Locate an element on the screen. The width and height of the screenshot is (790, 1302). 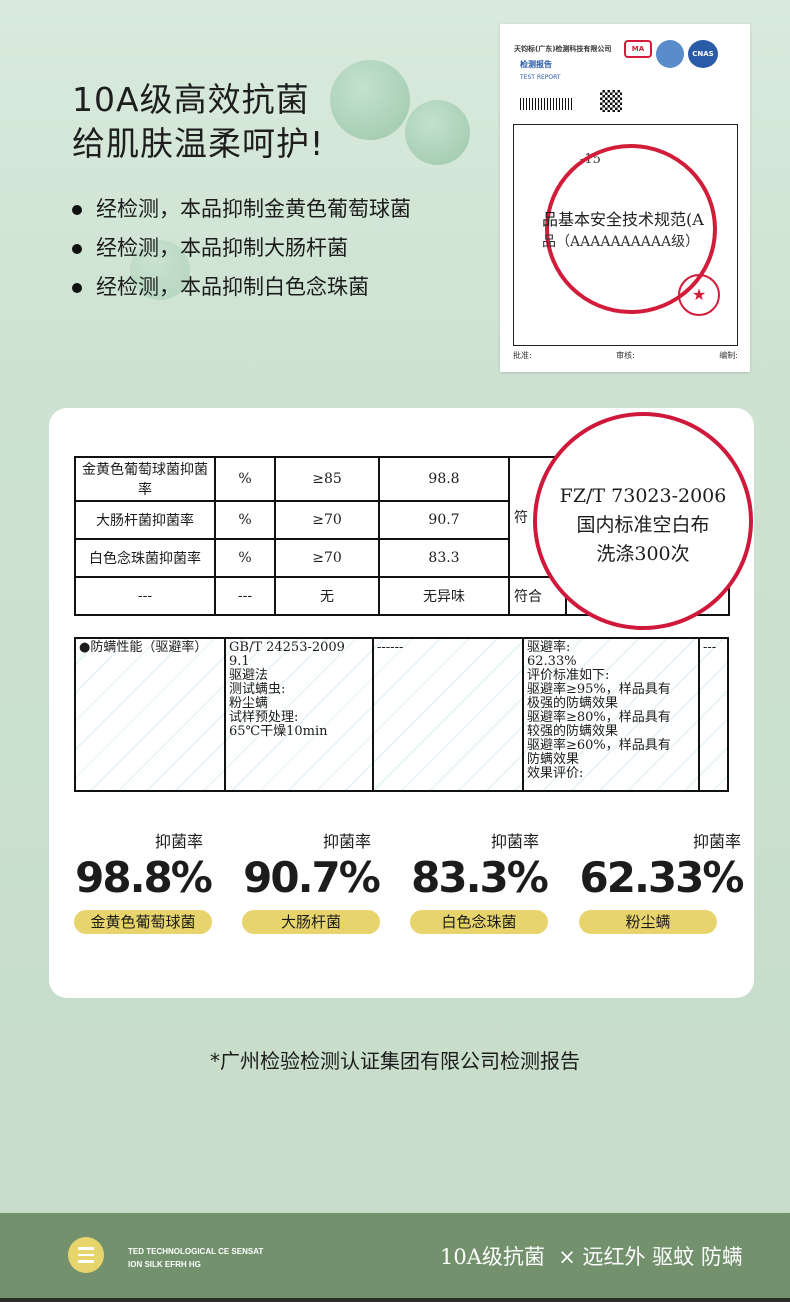
mite-judgement: --- is located at coordinates (713, 714).